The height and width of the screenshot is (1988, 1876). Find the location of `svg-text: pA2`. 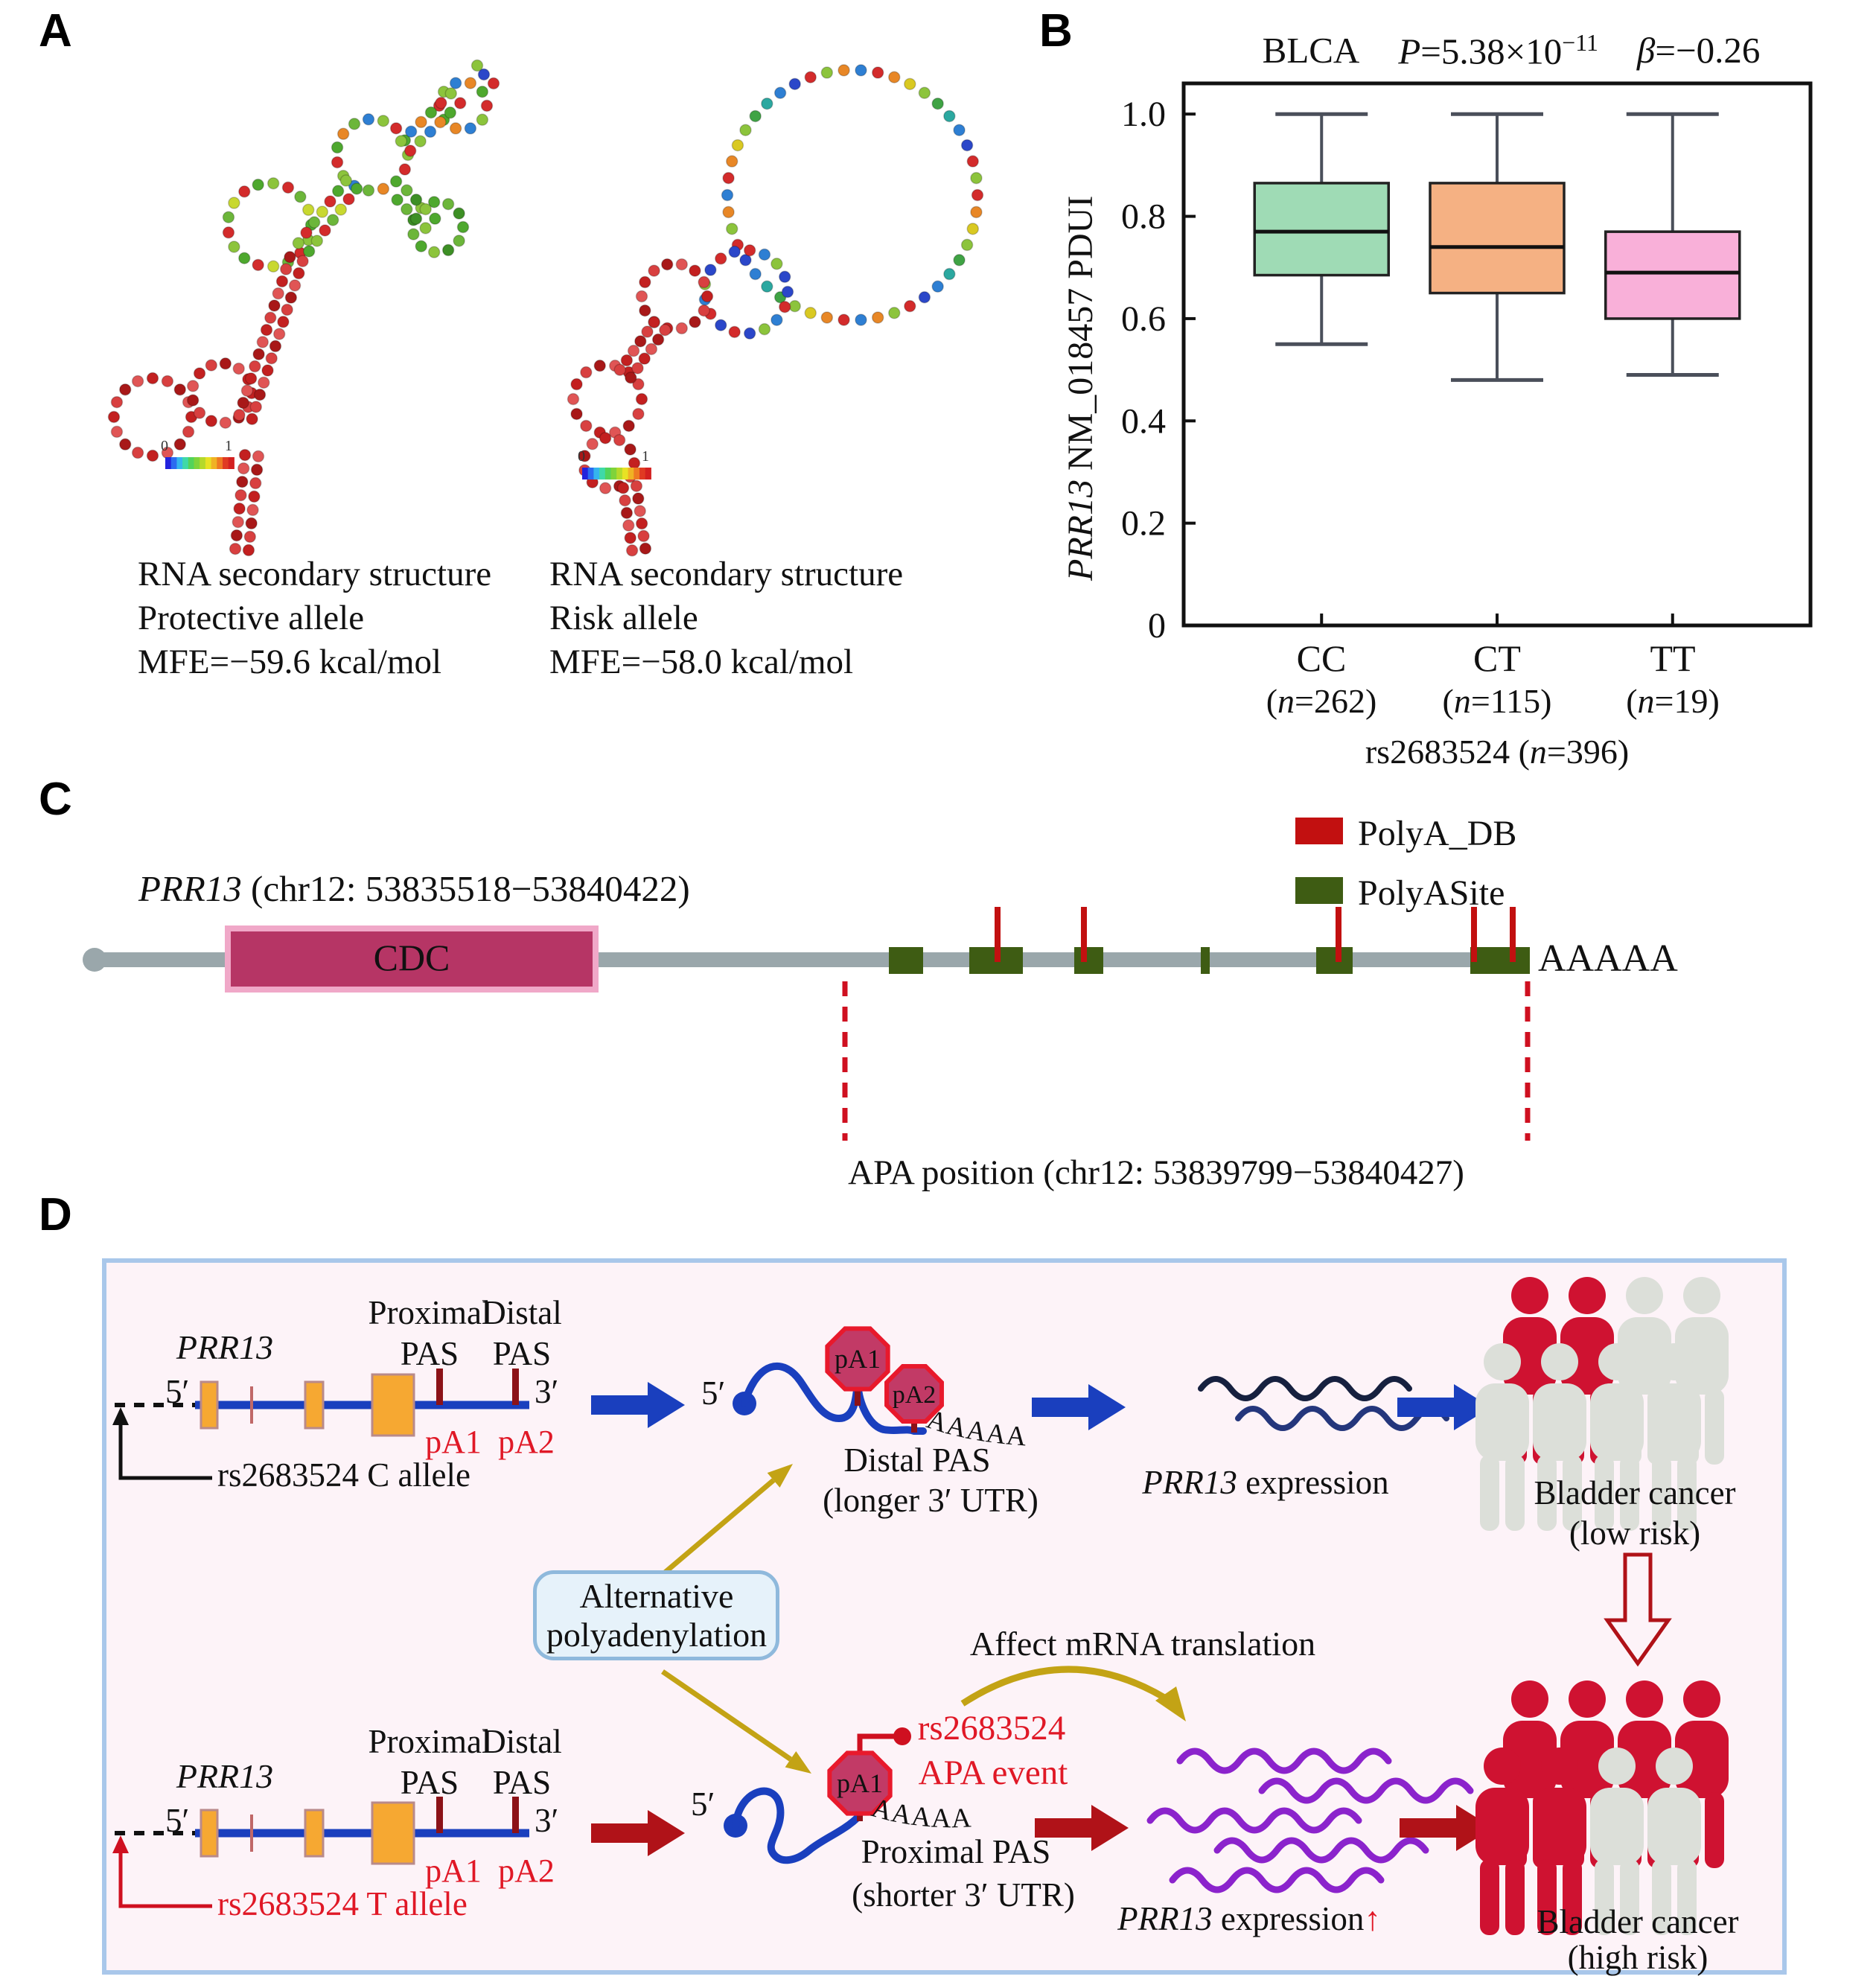

svg-text: pA2 is located at coordinates (915, 1395).